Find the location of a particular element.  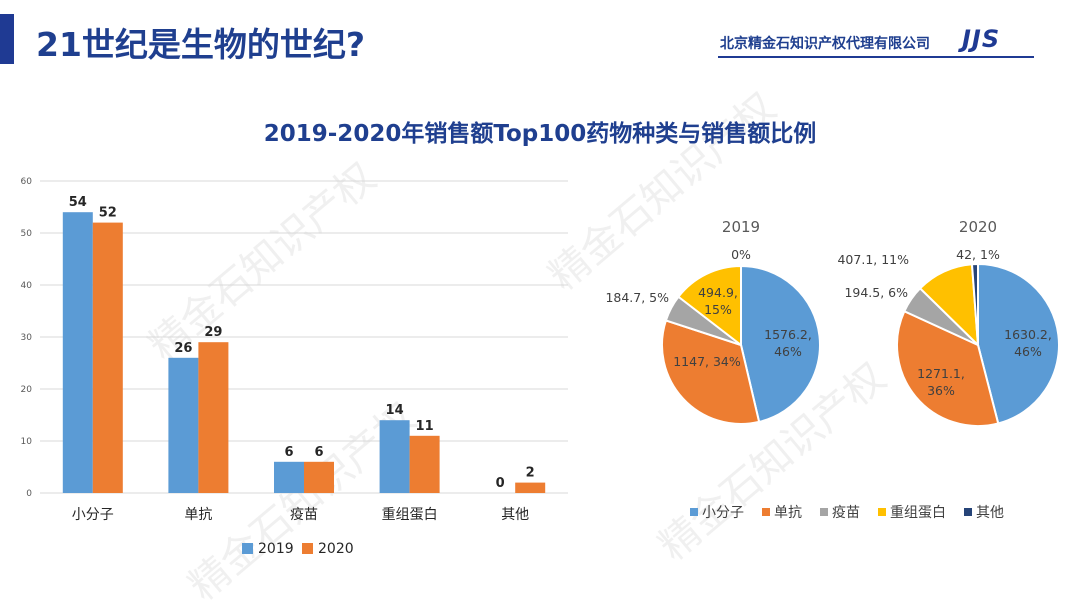

pie-legend-label: 其他 is located at coordinates (990, 513).